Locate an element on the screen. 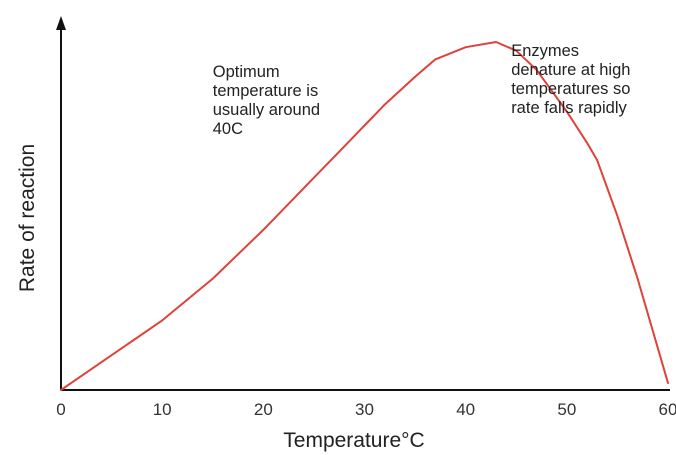 The width and height of the screenshot is (676, 455). y-axis-arrowhead is located at coordinates (61, 23).